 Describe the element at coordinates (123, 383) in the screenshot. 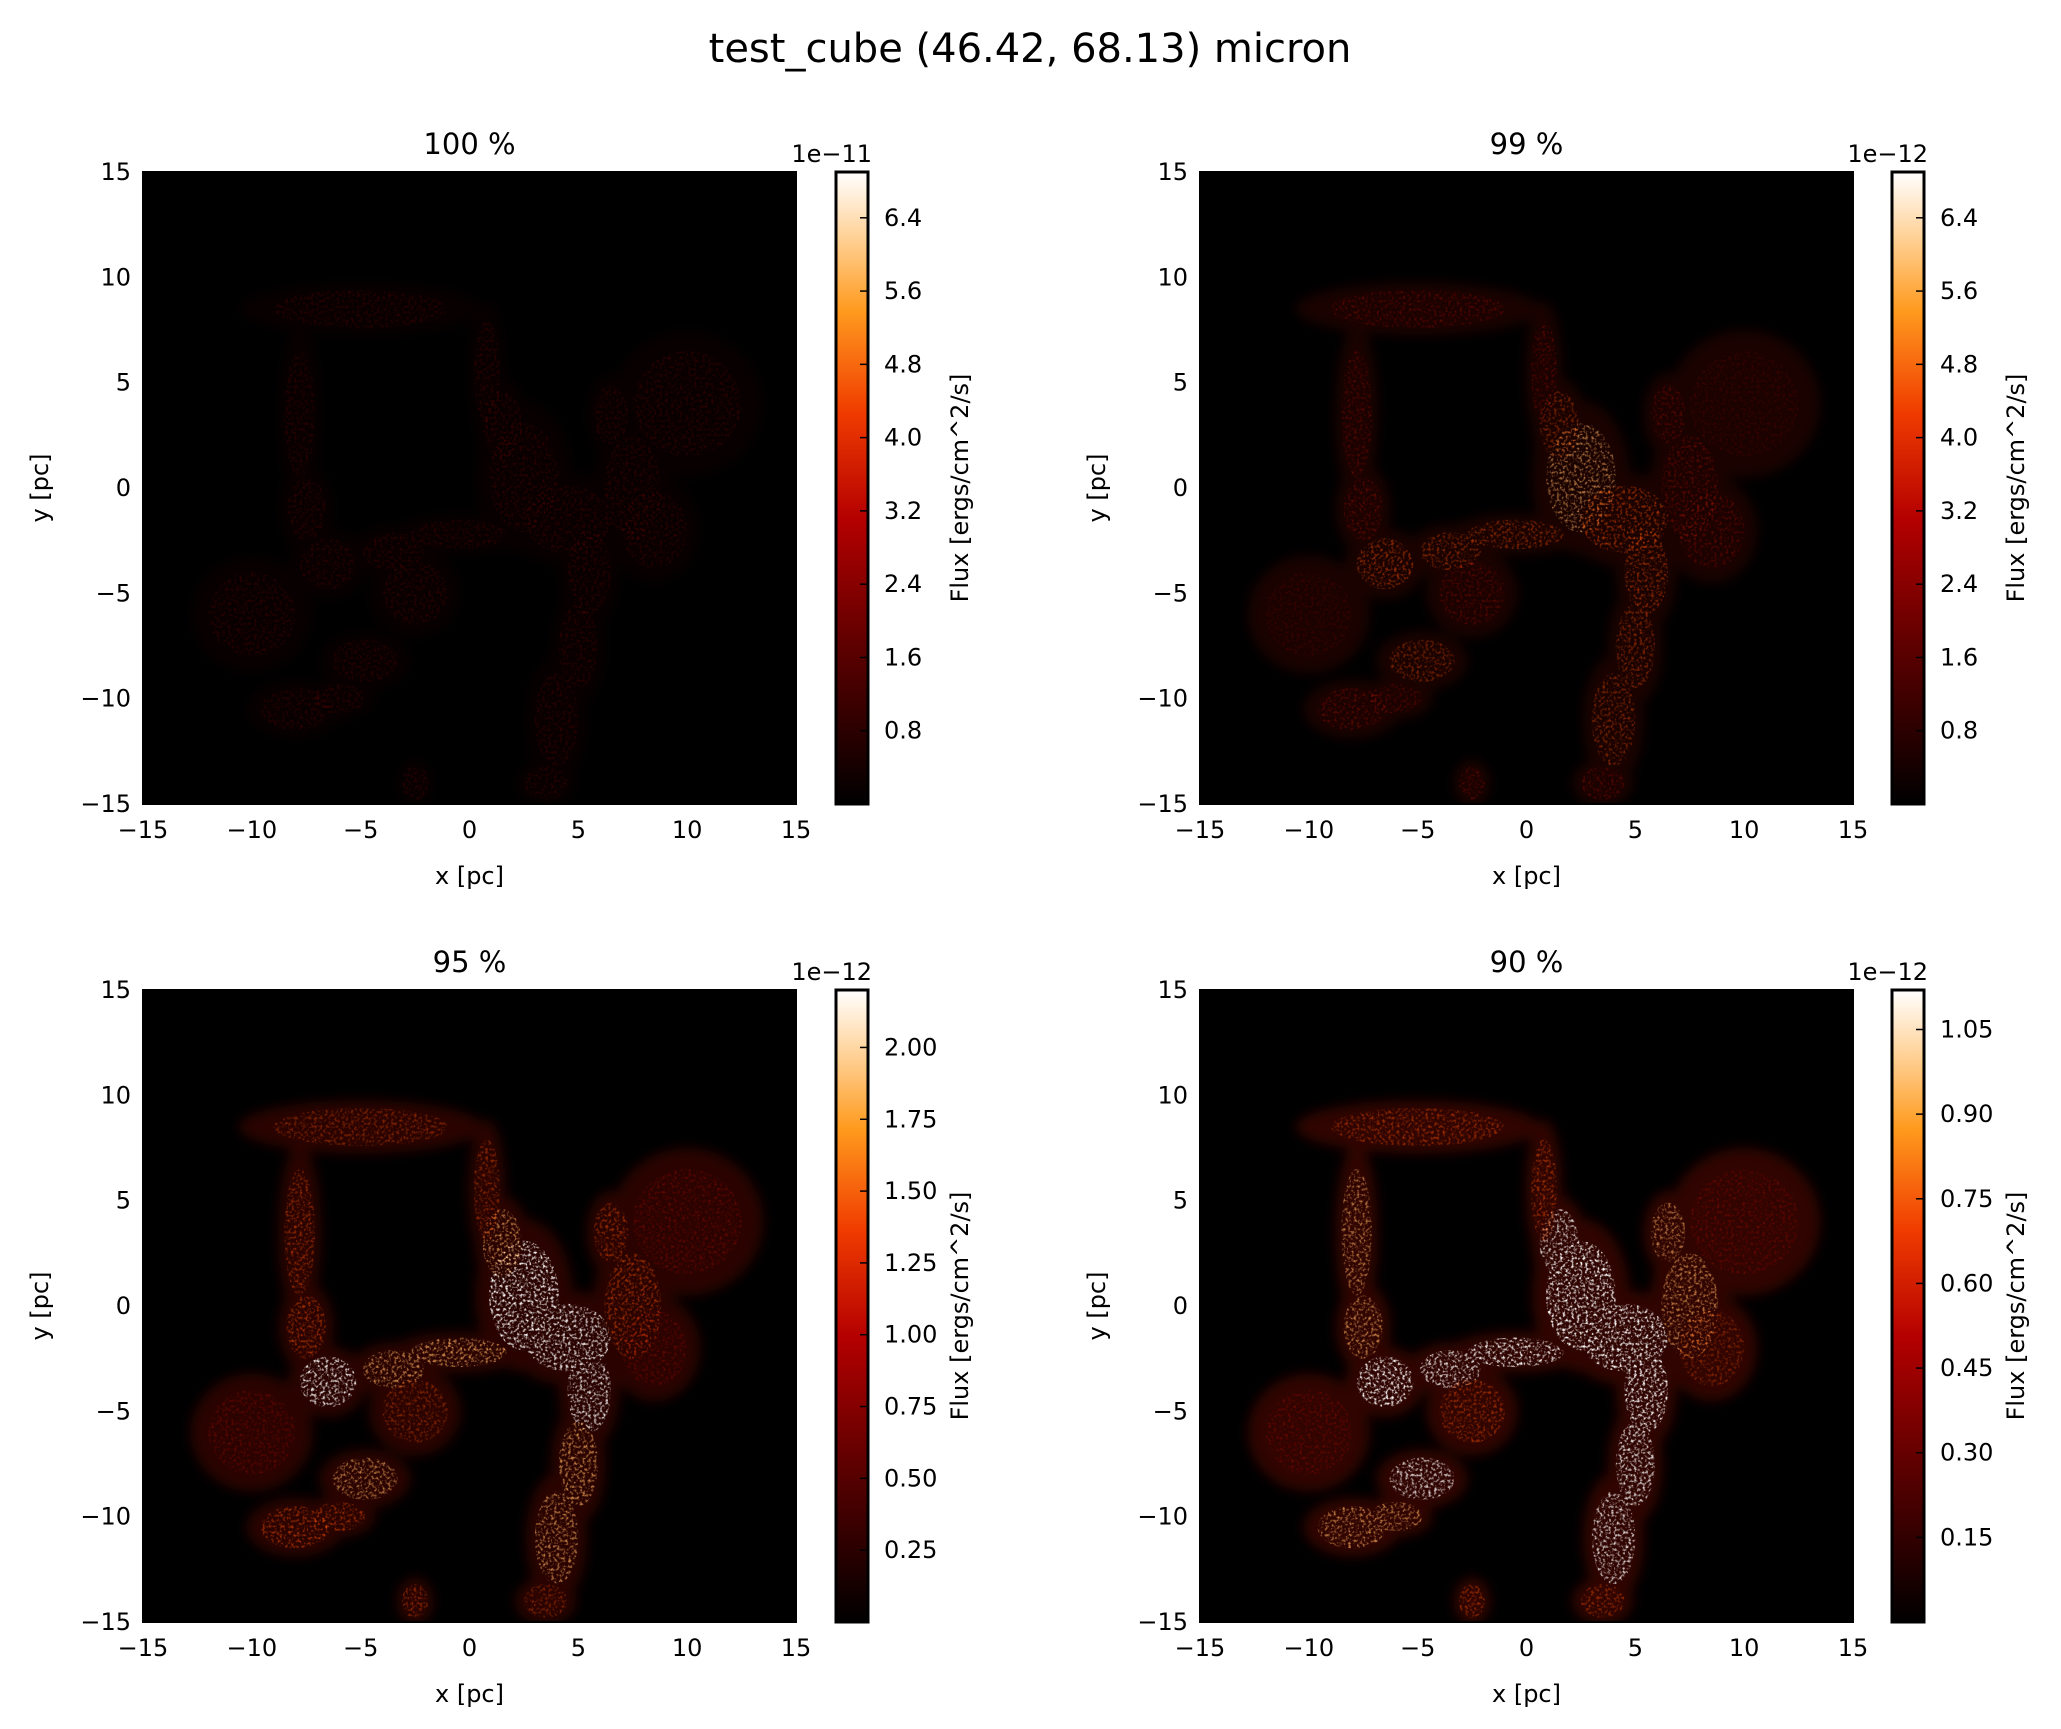

I see `y-tick-label: 5` at that location.